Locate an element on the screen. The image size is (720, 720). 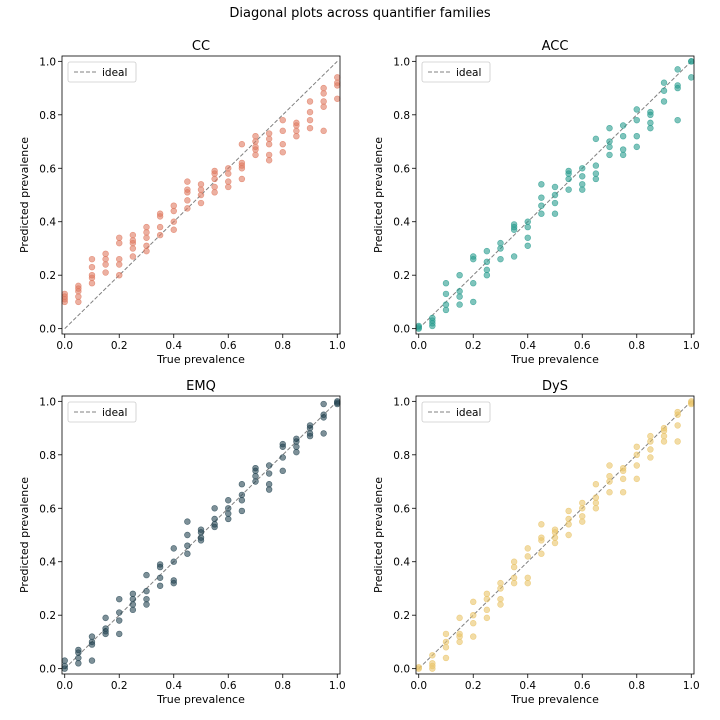
subplot-title: CC is located at coordinates (201, 46).